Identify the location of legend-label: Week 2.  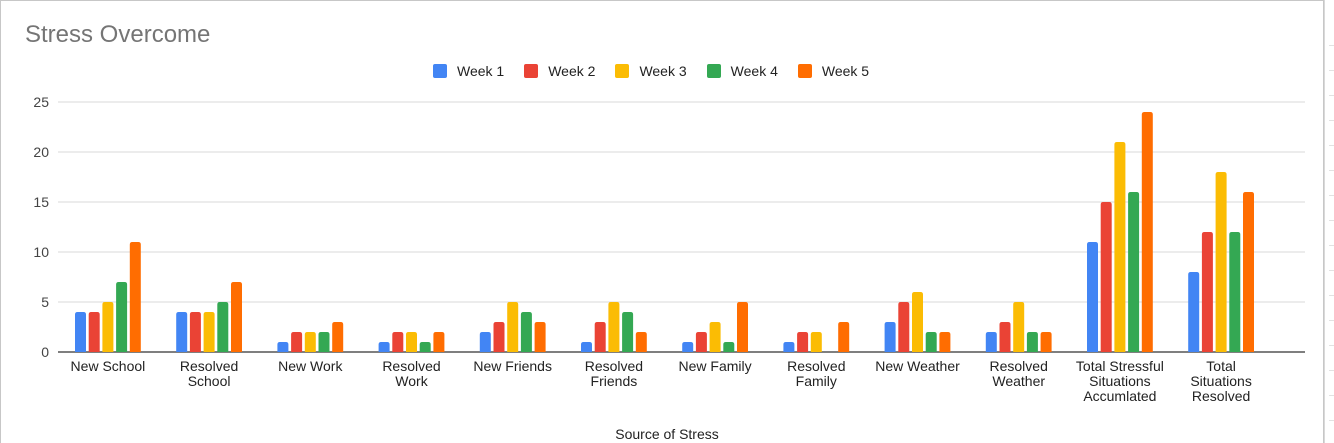
(572, 71).